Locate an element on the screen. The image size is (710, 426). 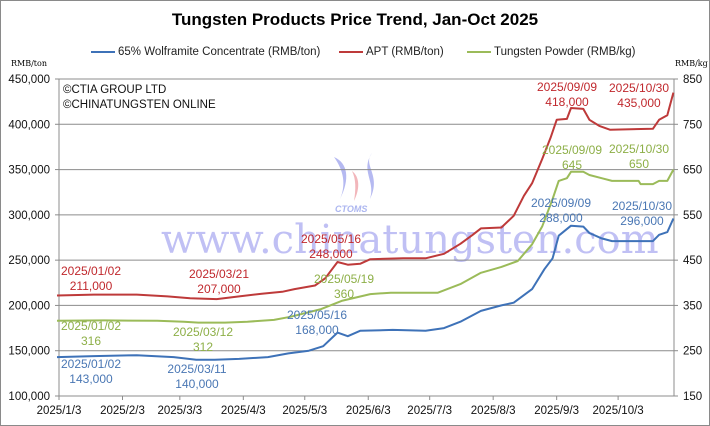
y-right-tick-label: 350 is located at coordinates (692, 306).